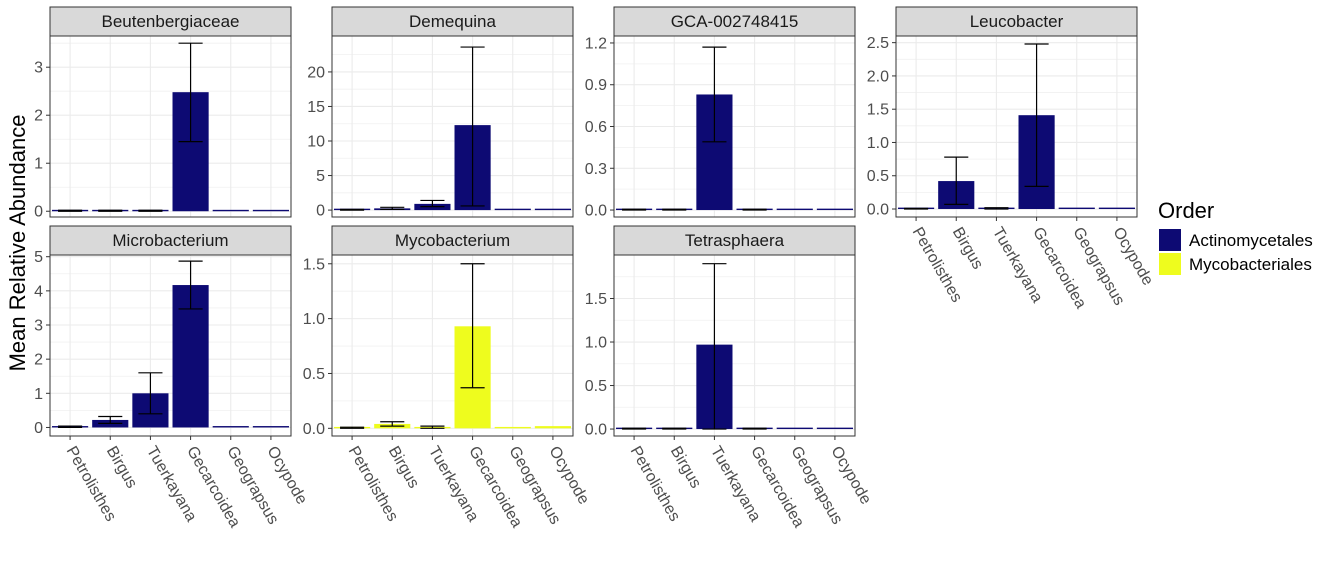 This screenshot has height=576, width=1344. I want to click on legend: Order Actinomycetales Mycobacteriales, so click(1235, 236).